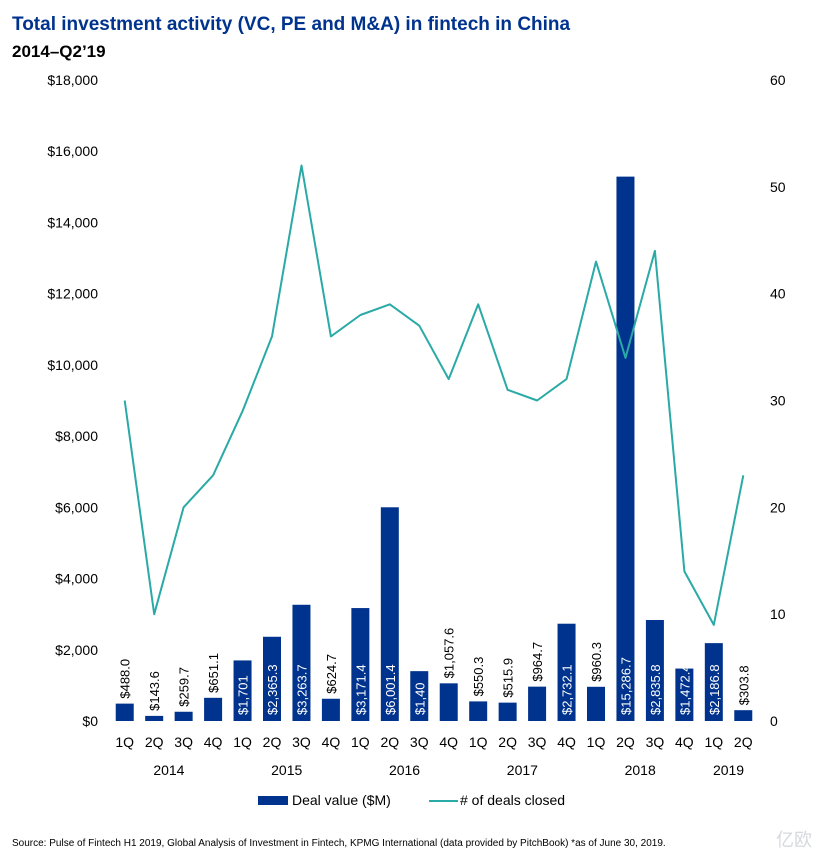 The image size is (835, 867). I want to click on watermark-logo: 亿欧, so click(794, 840).